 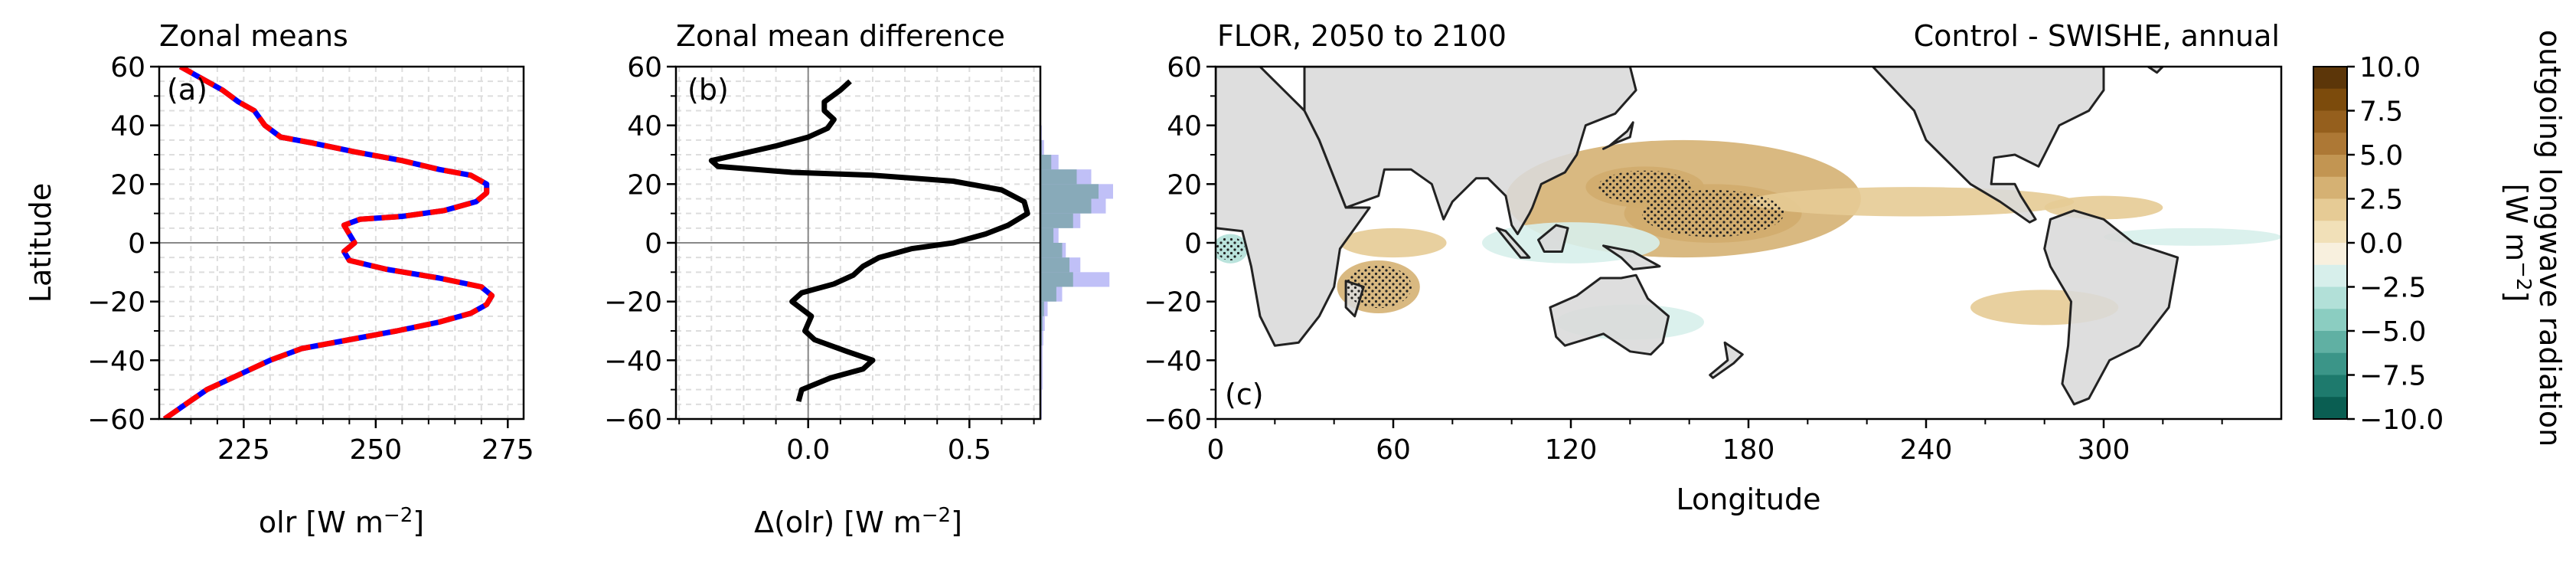 I want to click on colorbar-tick-label: −2.5, so click(x=2392, y=288).